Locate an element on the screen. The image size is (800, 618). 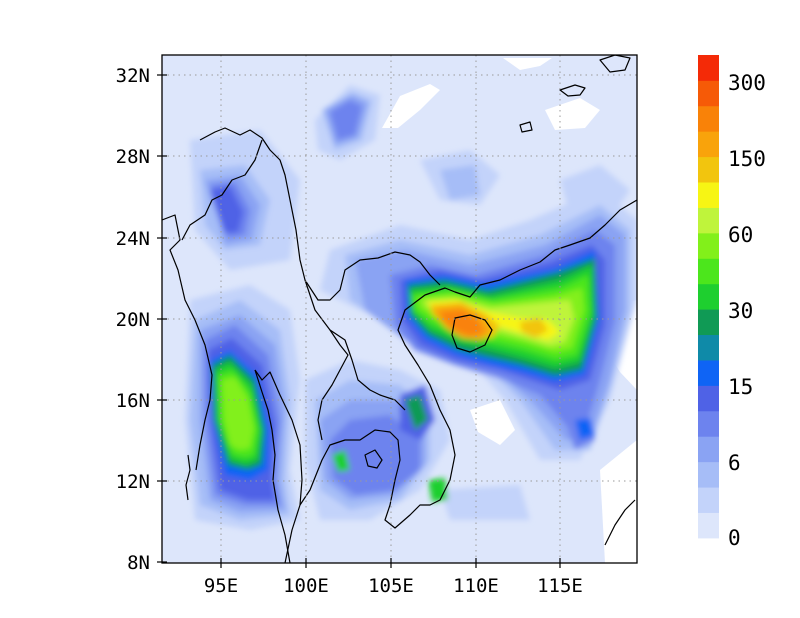
colorbar-label: 150 is located at coordinates (747, 159).